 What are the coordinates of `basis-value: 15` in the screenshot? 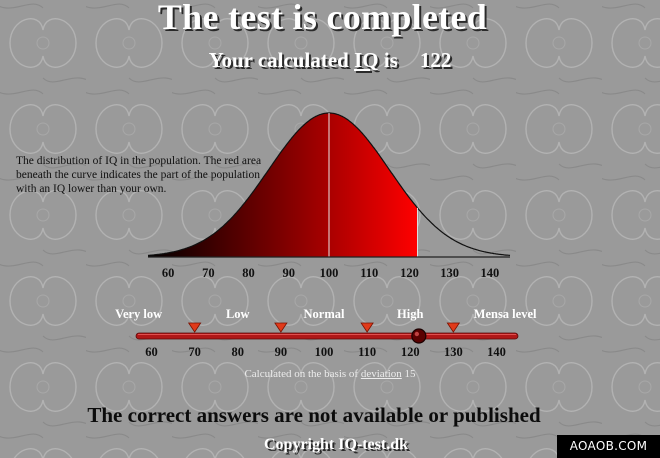 It's located at (408, 374).